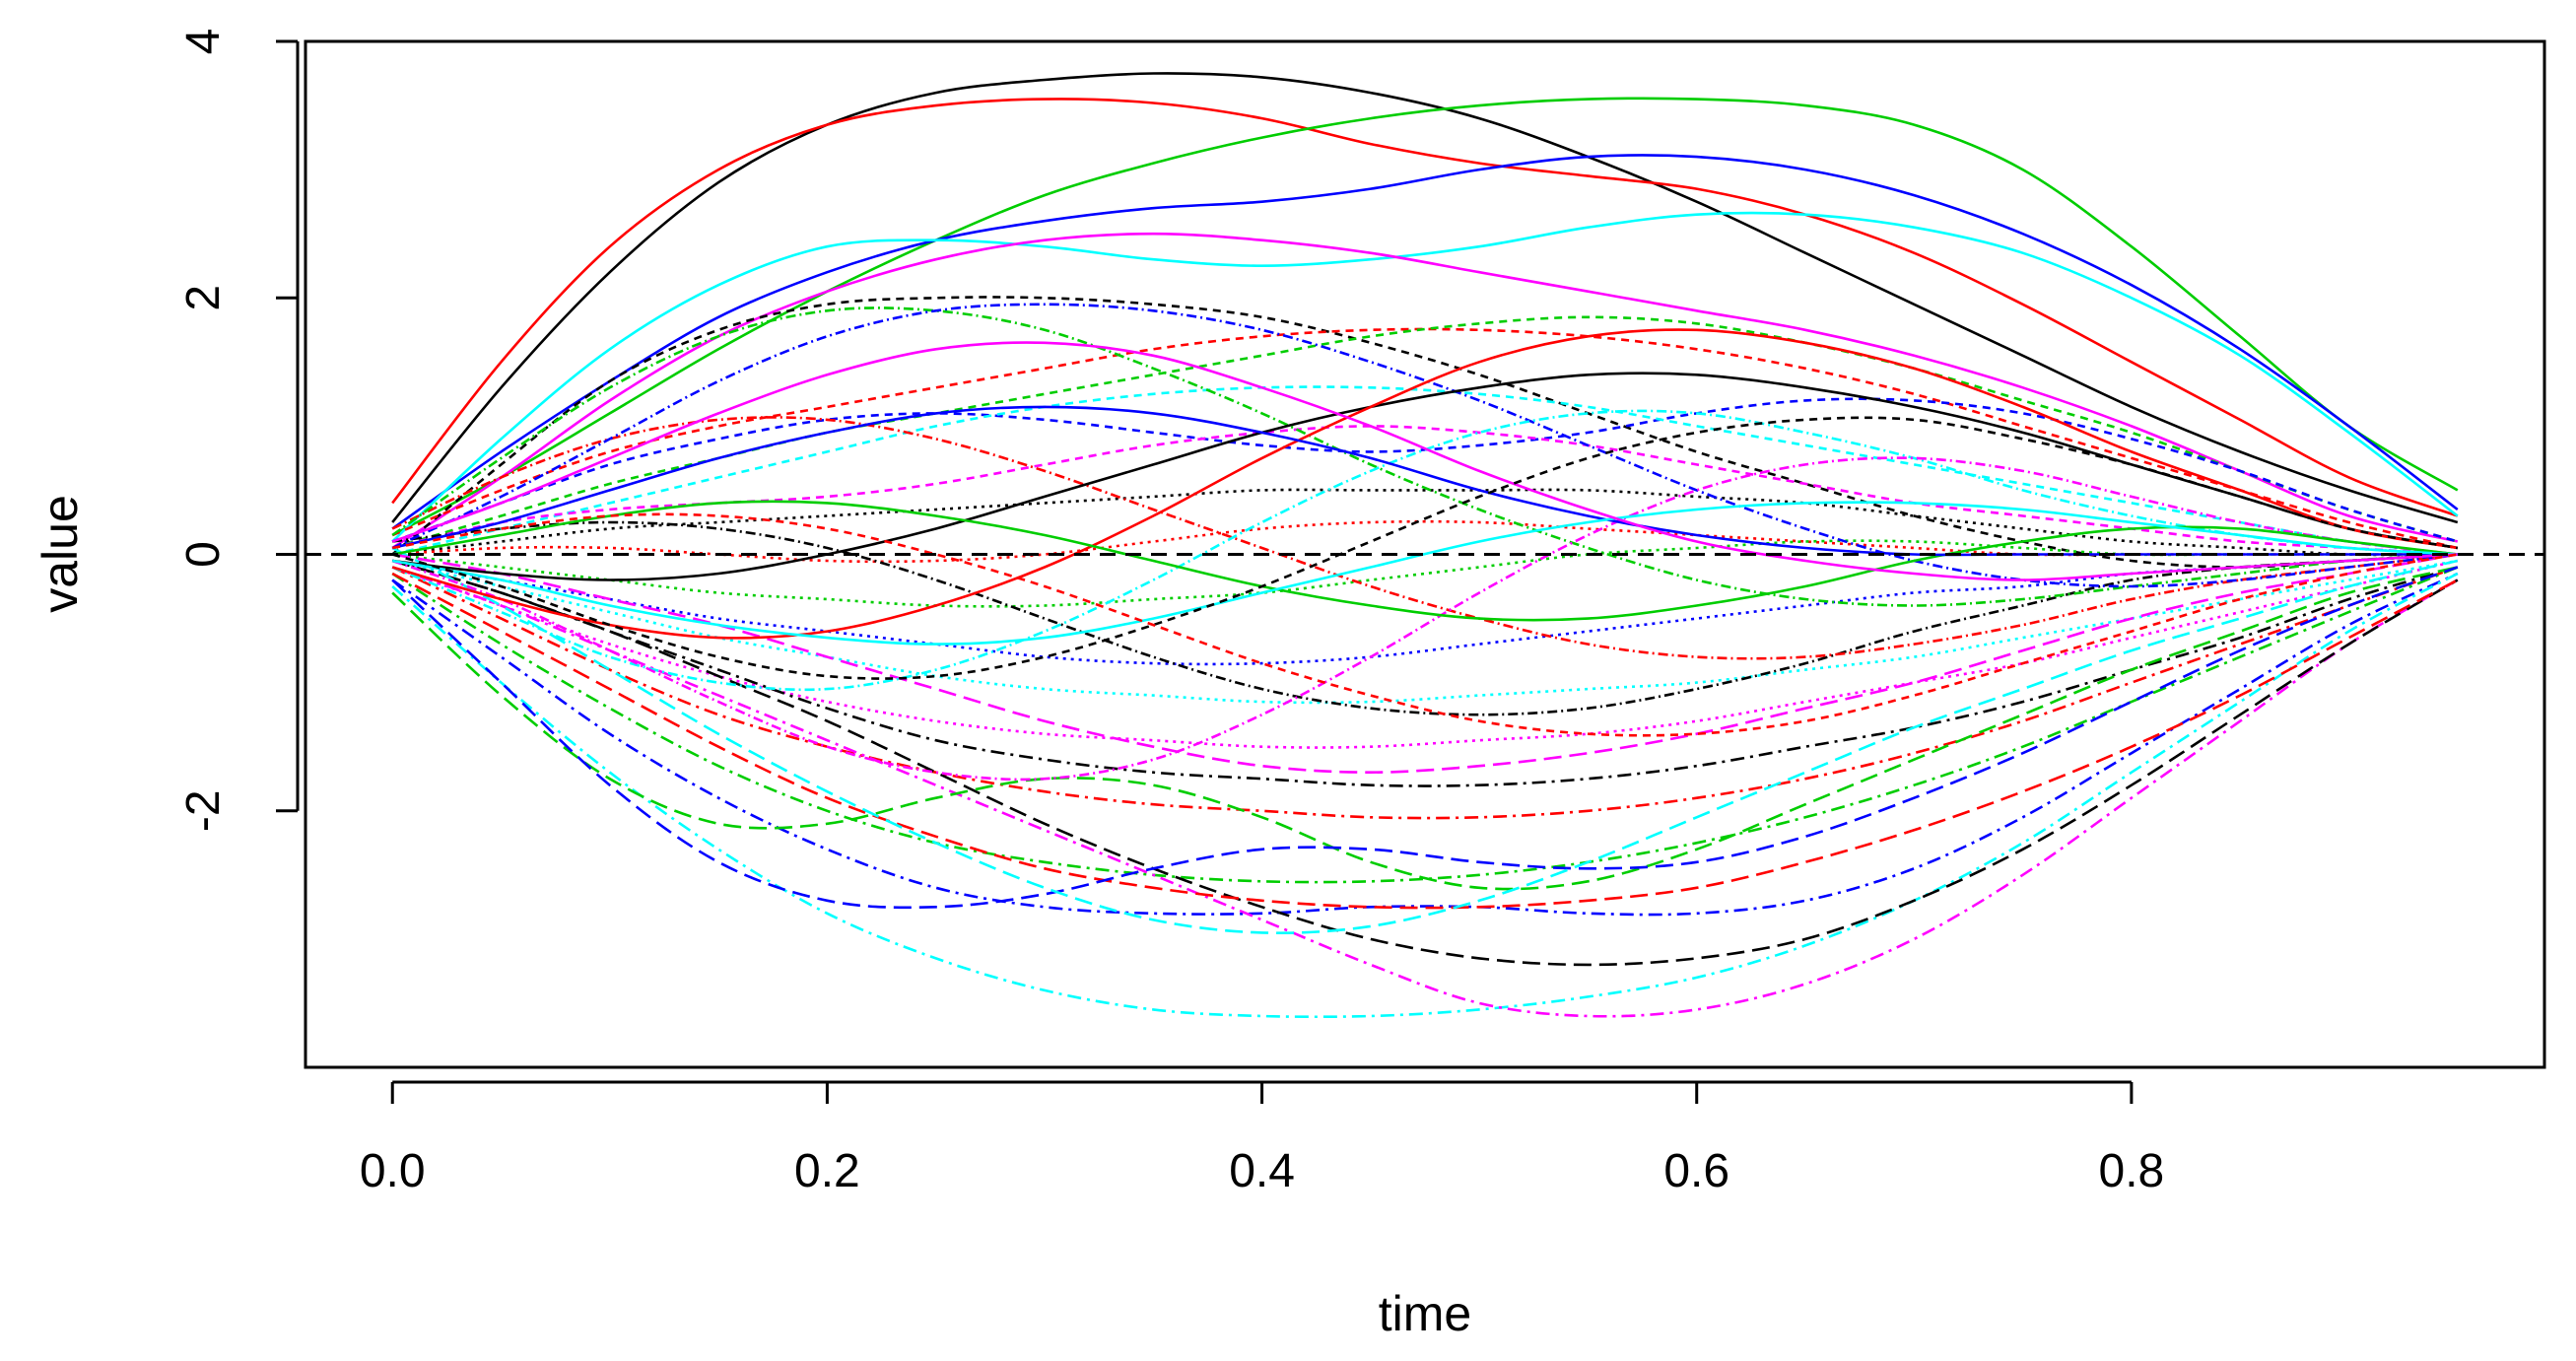  Describe the element at coordinates (1262, 1138) in the screenshot. I see `x-axis: 0.0 0.2 0.4 0.6 0.8` at that location.